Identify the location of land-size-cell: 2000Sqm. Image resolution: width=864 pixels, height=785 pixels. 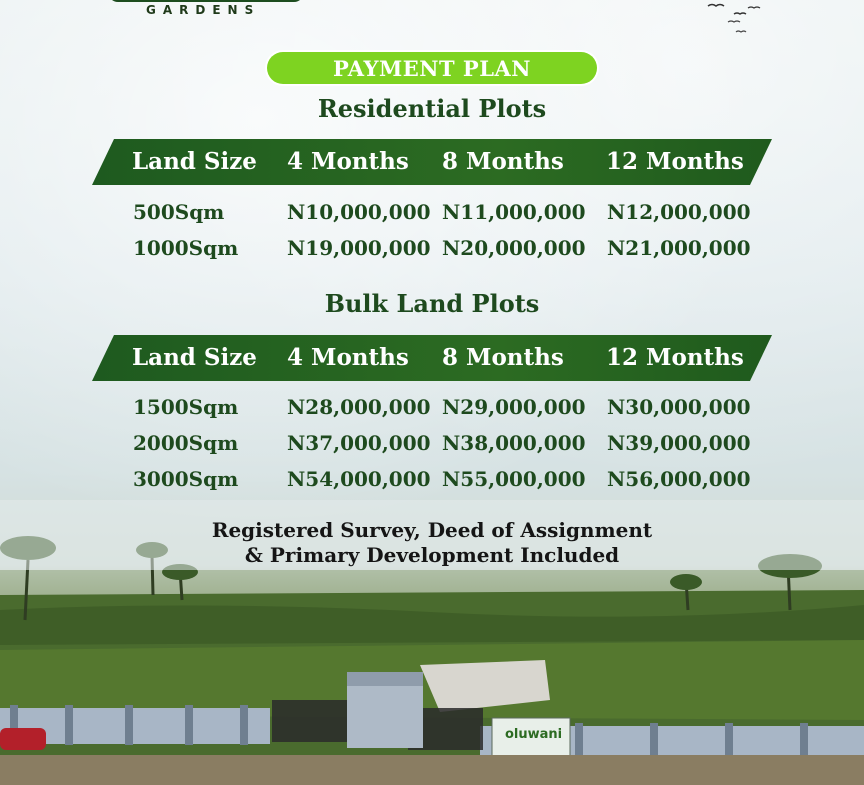
(186, 443).